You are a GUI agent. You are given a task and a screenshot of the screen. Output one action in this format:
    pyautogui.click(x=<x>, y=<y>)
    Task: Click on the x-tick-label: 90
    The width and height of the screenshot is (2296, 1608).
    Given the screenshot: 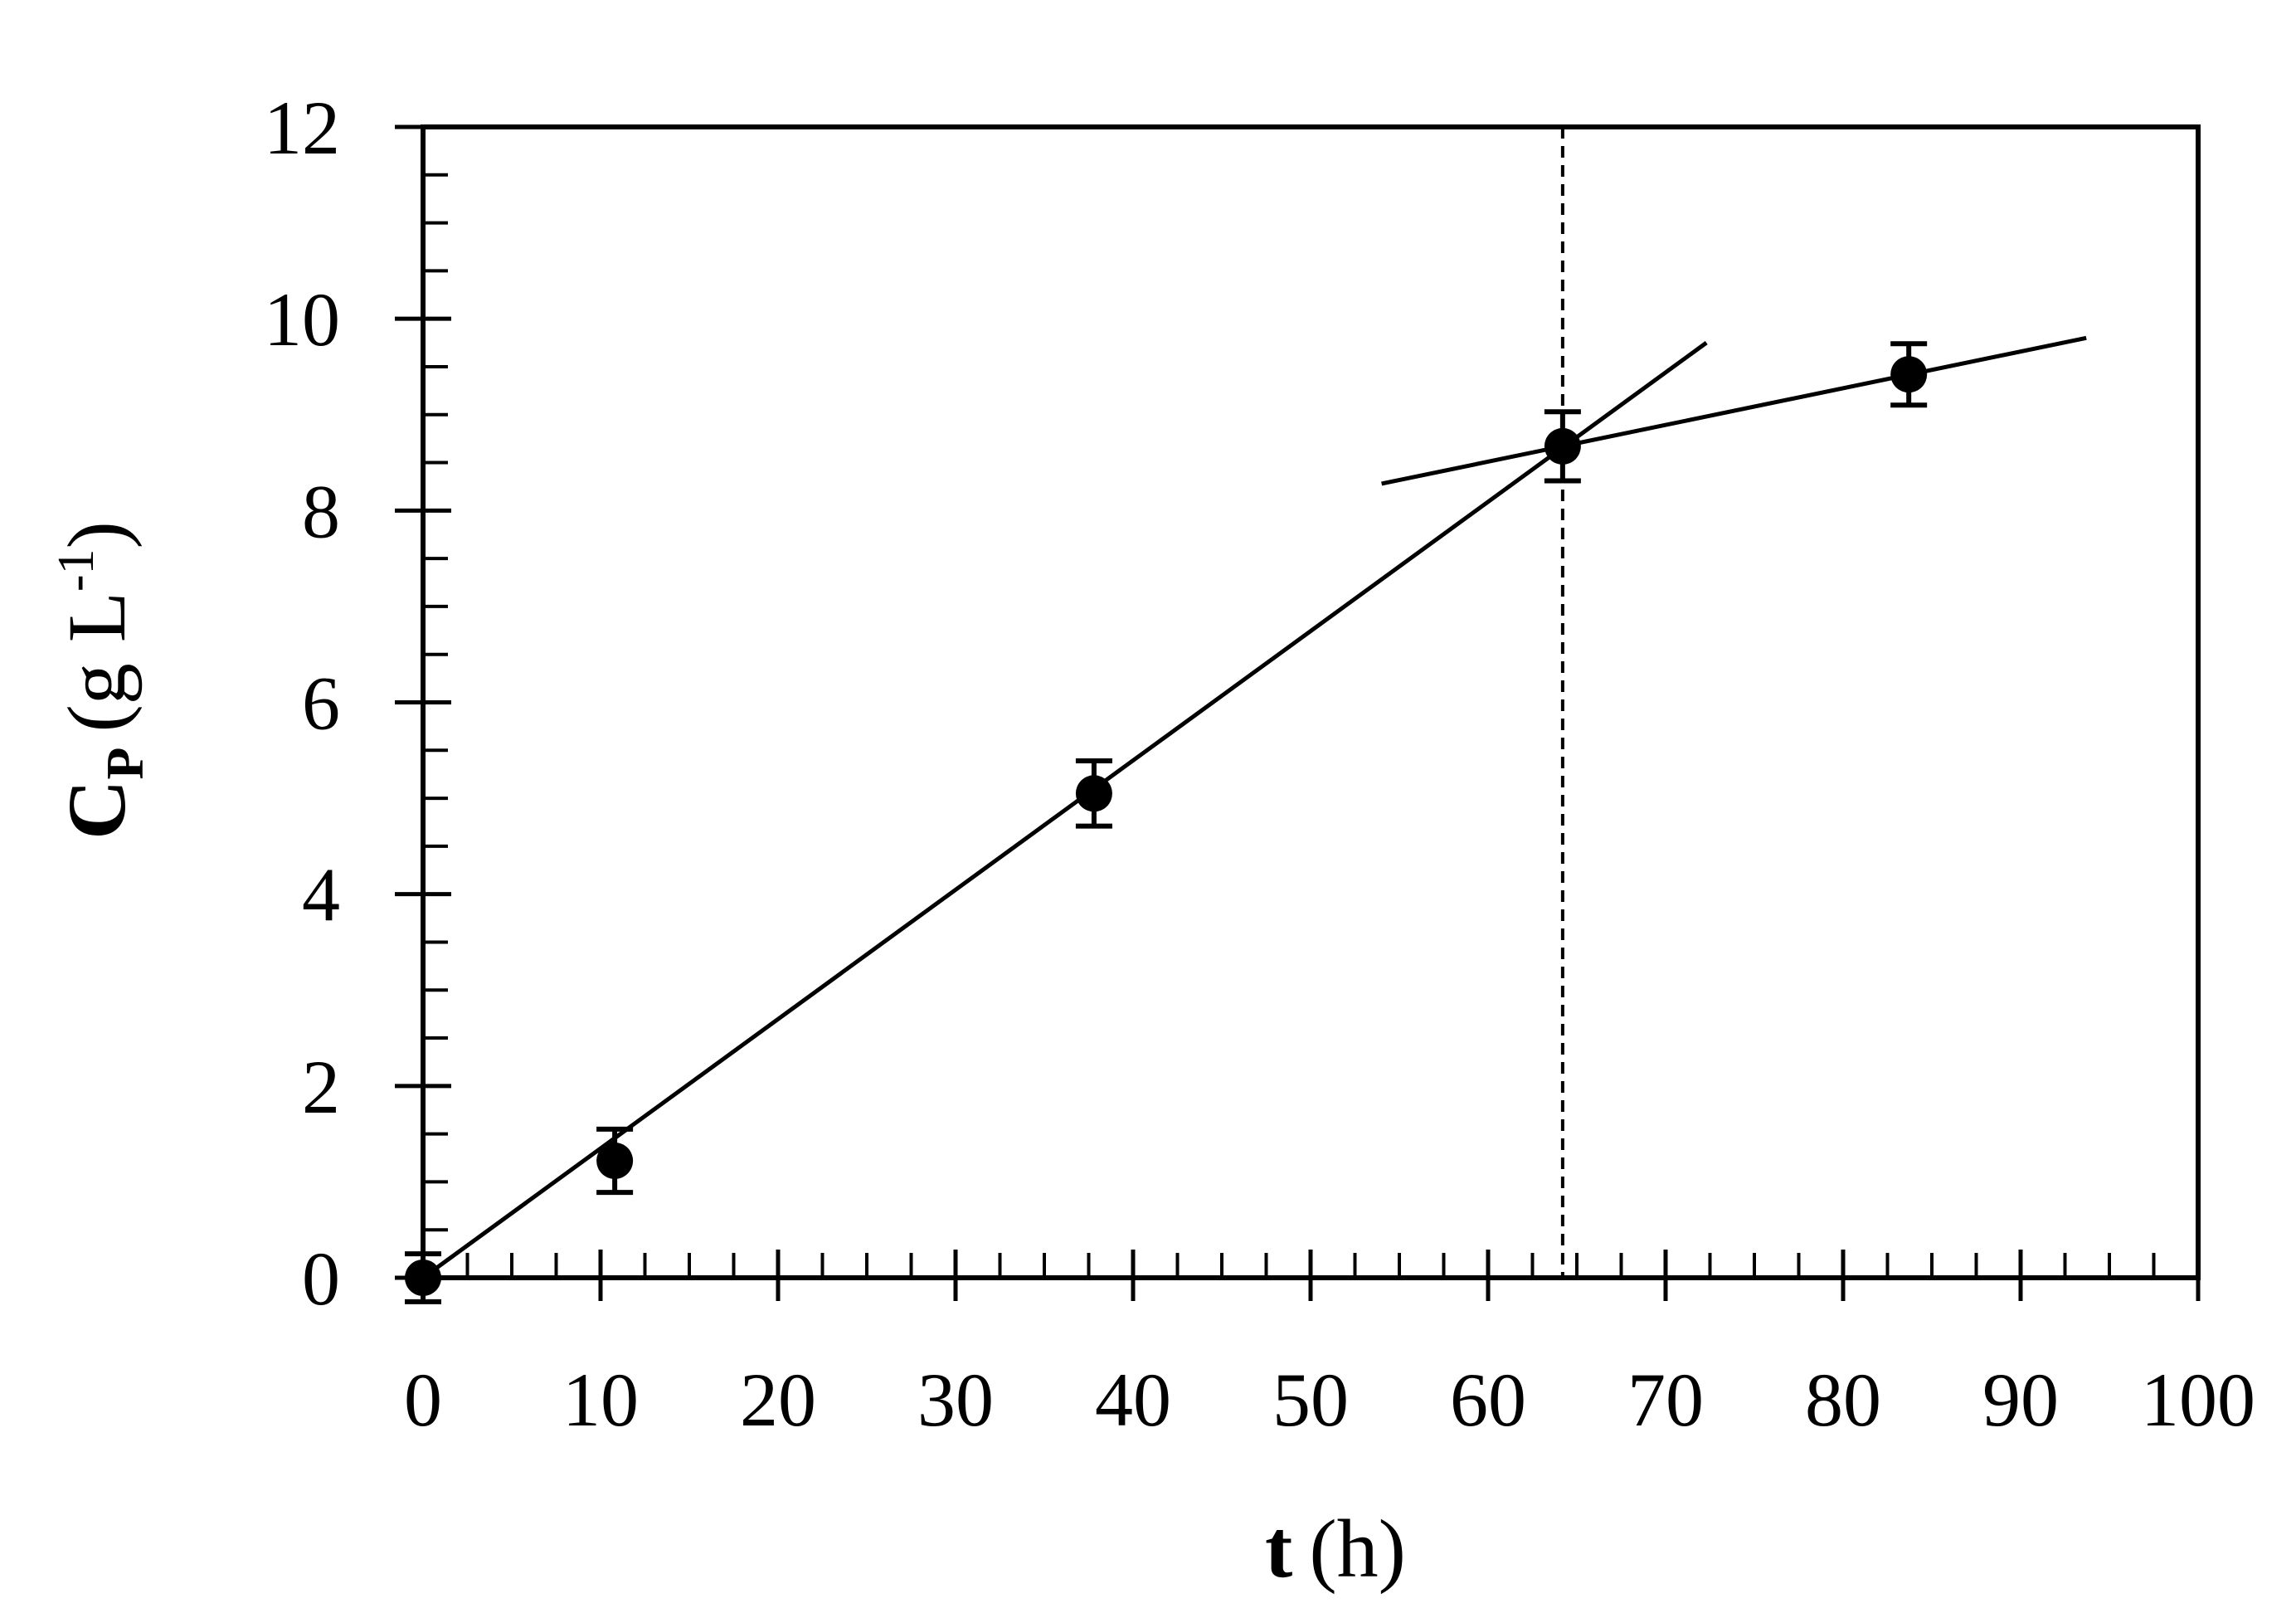 What is the action you would take?
    pyautogui.click(x=2020, y=1400)
    